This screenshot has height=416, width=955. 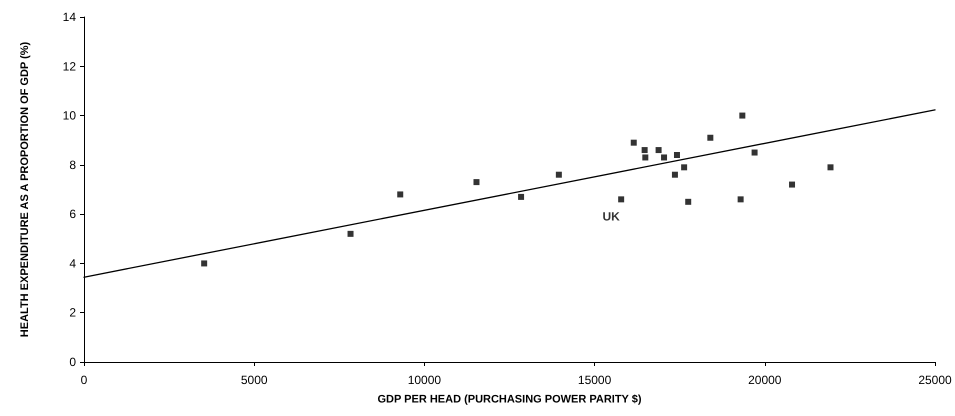 What do you see at coordinates (935, 380) in the screenshot?
I see `x-tick-label: 25000` at bounding box center [935, 380].